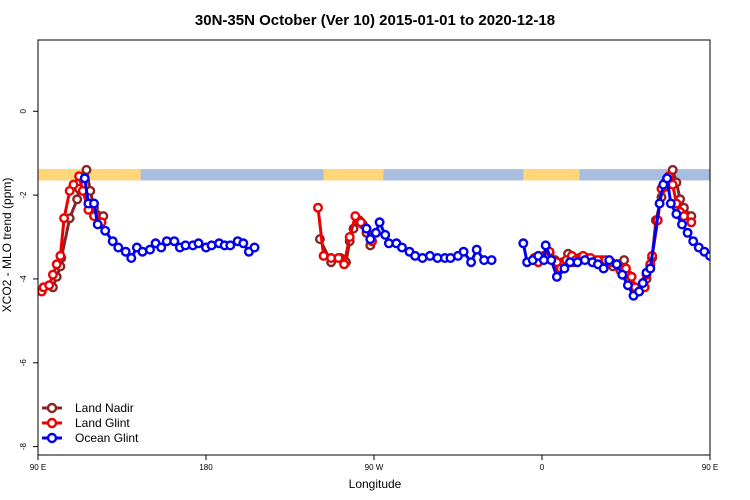  I want to click on y-tick-label: 0, so click(23, 110).